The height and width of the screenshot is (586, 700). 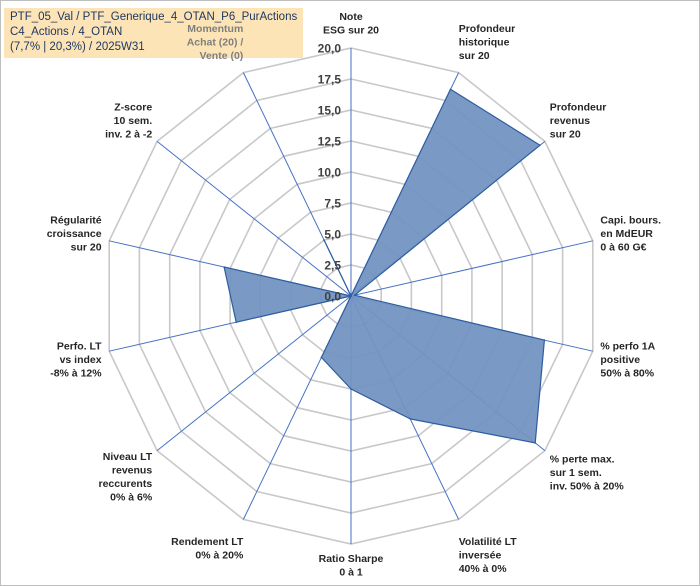 I want to click on category-label: Perfo. LT vs index -8% à 12%, so click(x=76, y=359).